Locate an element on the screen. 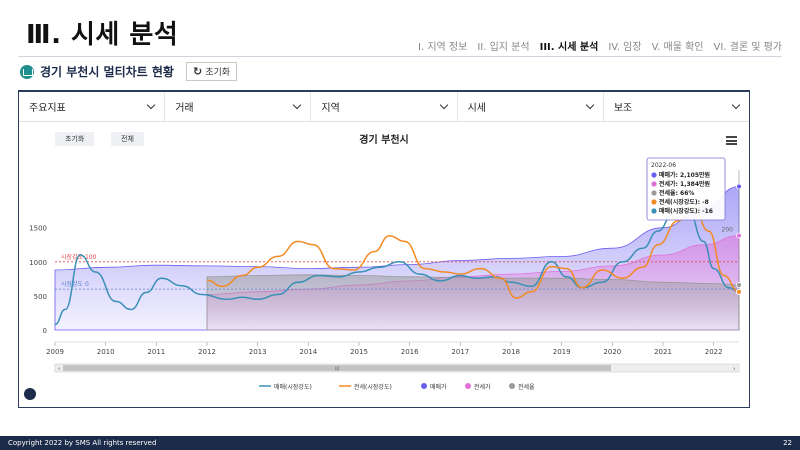 The height and width of the screenshot is (450, 800). nav-item-4: IV. 임장 is located at coordinates (625, 47).